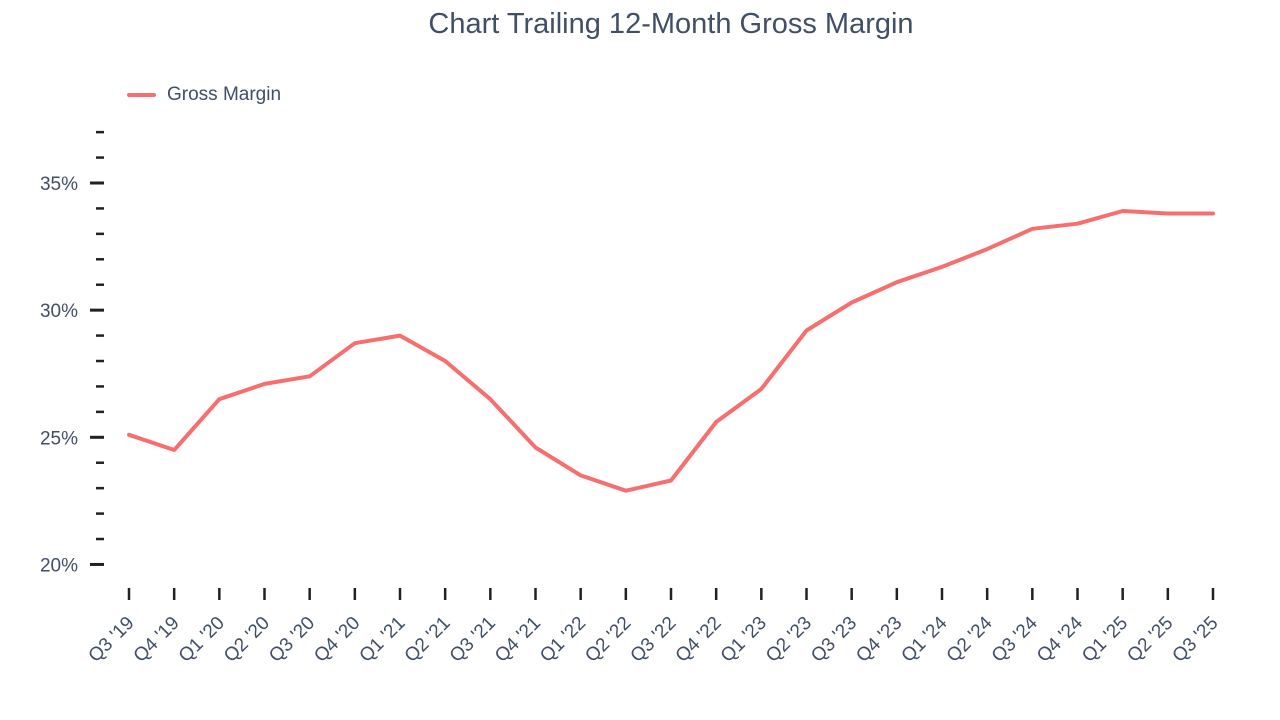 The width and height of the screenshot is (1280, 720). What do you see at coordinates (925, 639) in the screenshot?
I see `x-tick-label: Q1 '24` at bounding box center [925, 639].